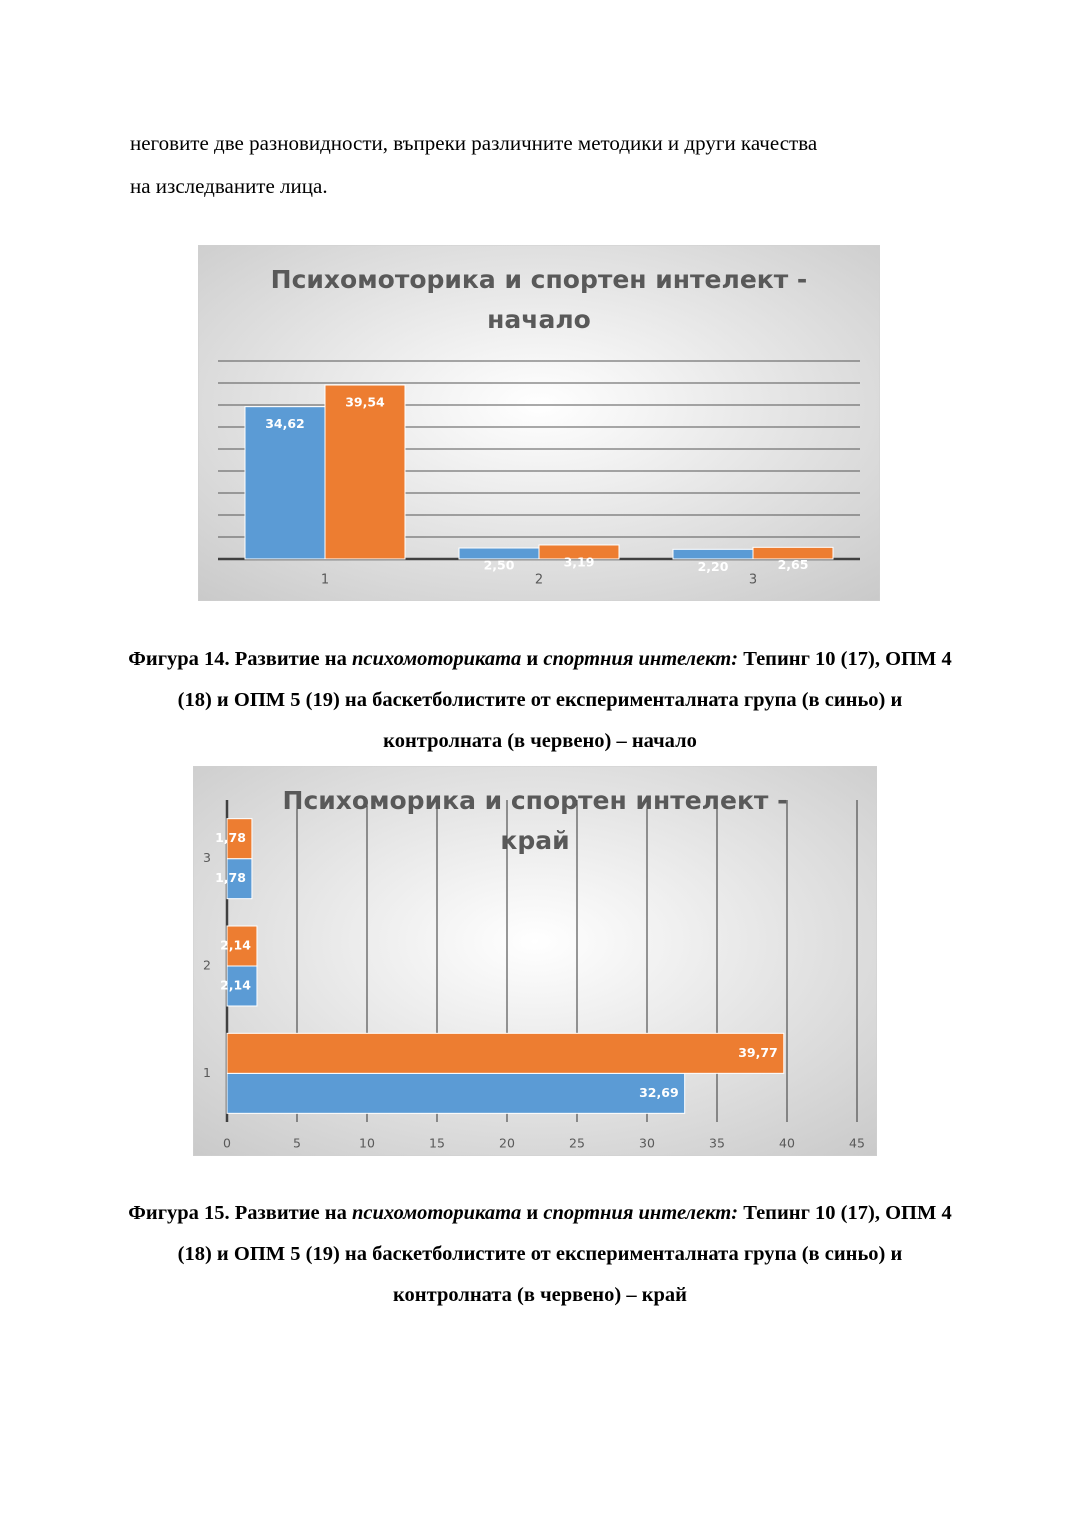 This screenshot has width=1080, height=1527. Describe the element at coordinates (787, 1143) in the screenshot. I see `x-tick-label: 40` at that location.